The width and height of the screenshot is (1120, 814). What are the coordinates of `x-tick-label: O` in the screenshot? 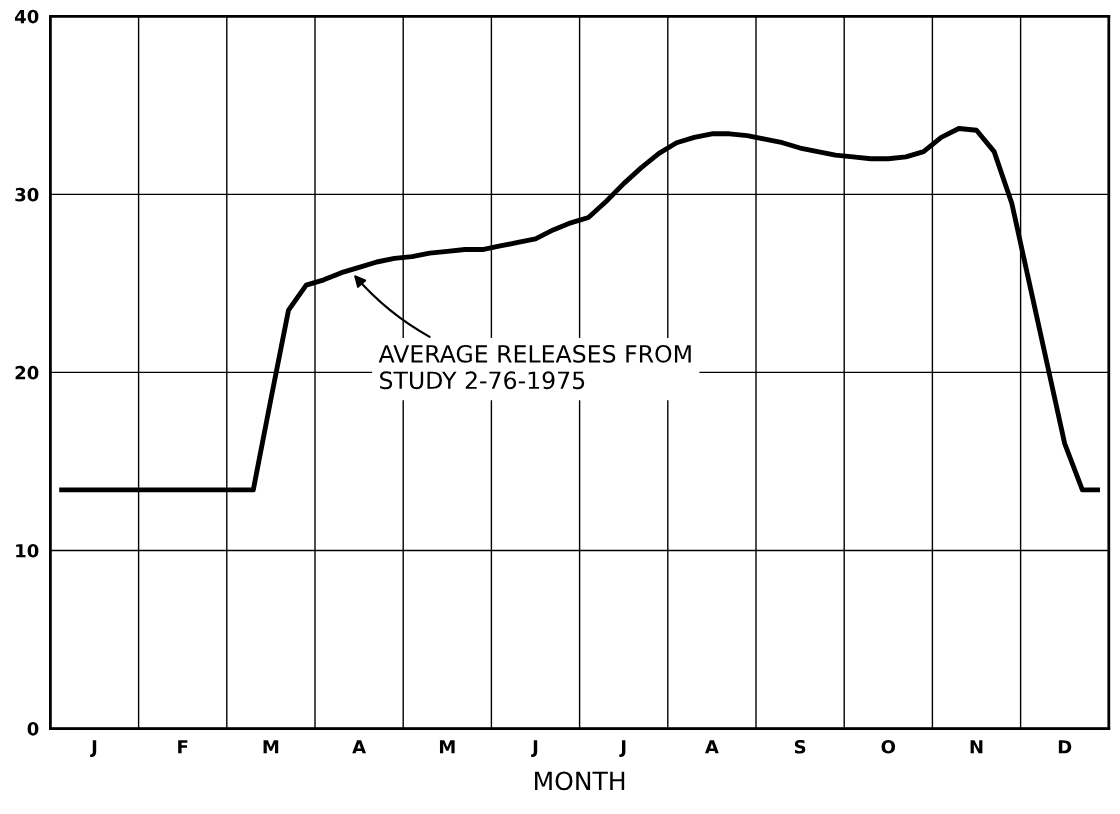 It's located at (888, 746).